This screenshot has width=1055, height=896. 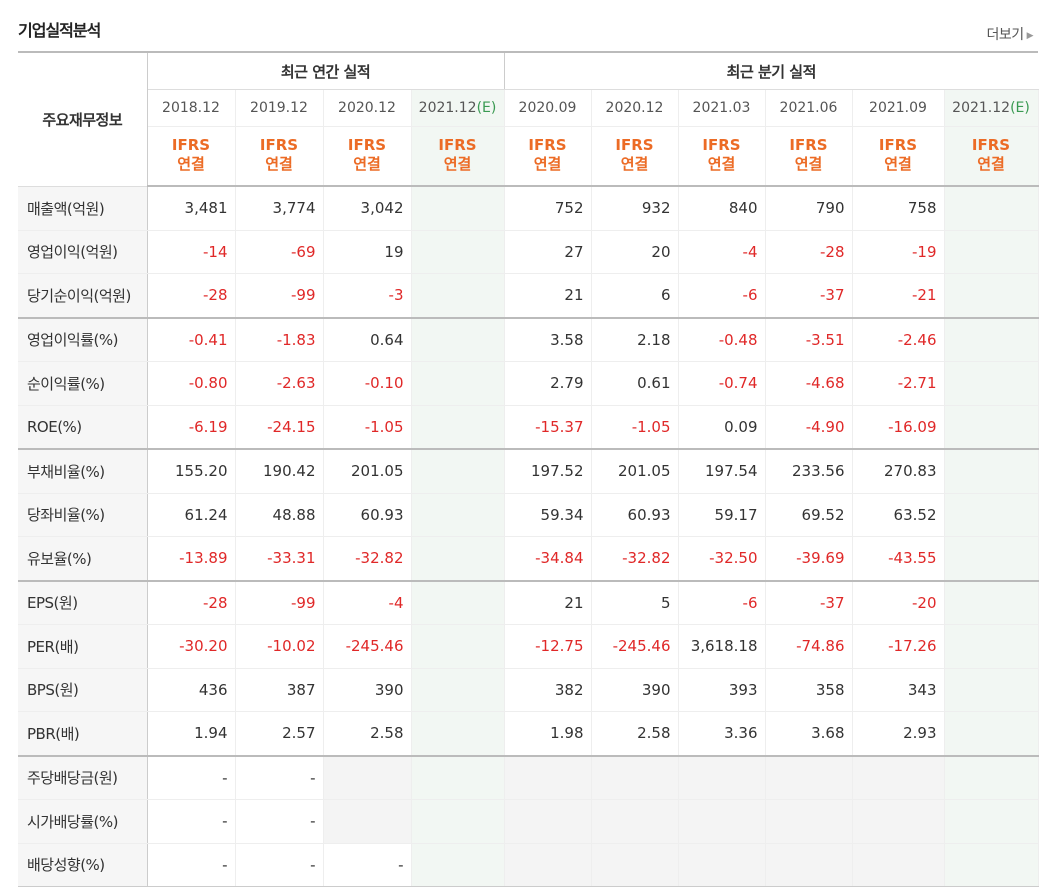 What do you see at coordinates (279, 471) in the screenshot?
I see `table-cell: 190.42` at bounding box center [279, 471].